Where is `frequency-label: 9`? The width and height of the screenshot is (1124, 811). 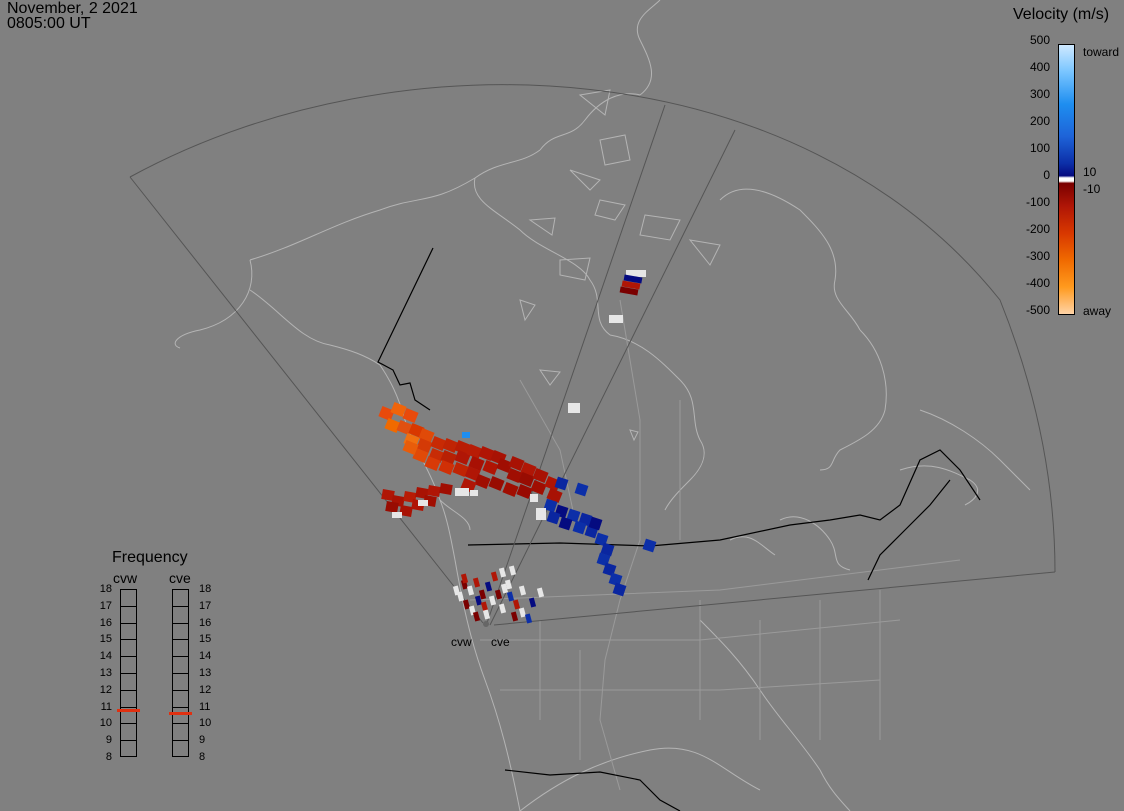 frequency-label: 9 is located at coordinates (202, 740).